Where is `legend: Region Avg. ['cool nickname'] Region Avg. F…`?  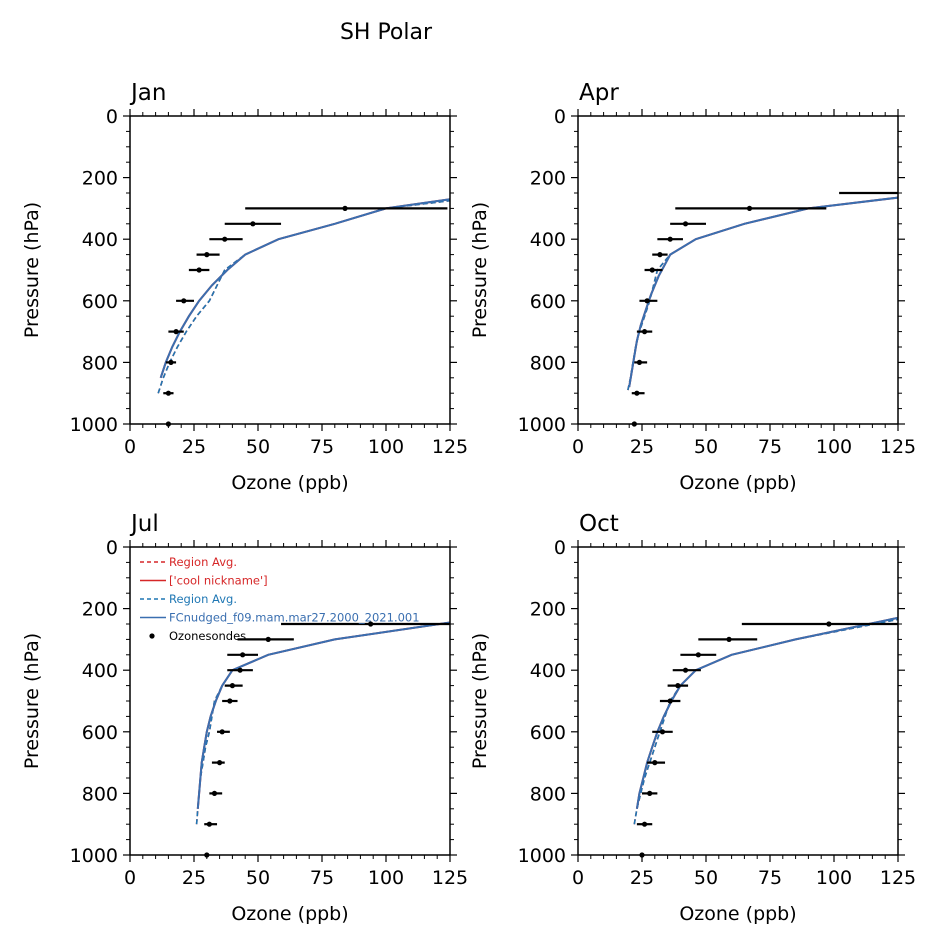
legend: Region Avg. ['cool nickname'] Region Avg. F… is located at coordinates (280, 599).